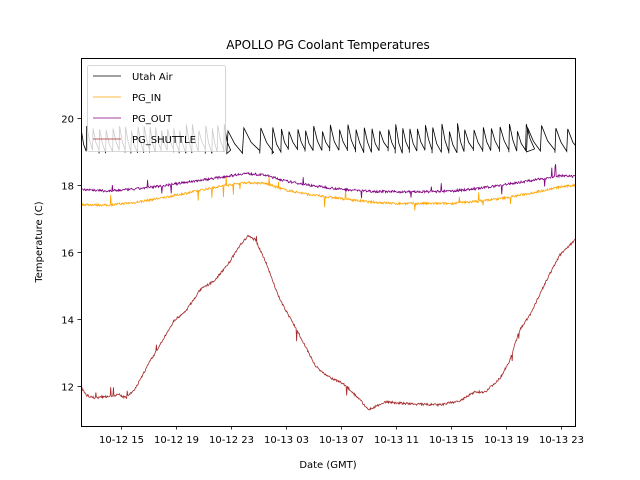 The width and height of the screenshot is (640, 480). I want to click on x-tick-label: 10-13 15, so click(451, 440).